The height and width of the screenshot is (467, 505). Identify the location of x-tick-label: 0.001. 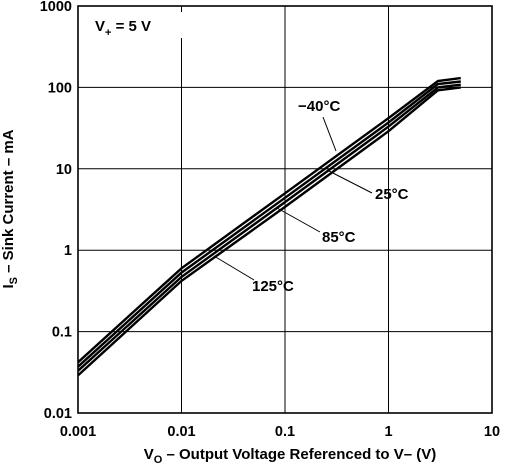
(78, 432).